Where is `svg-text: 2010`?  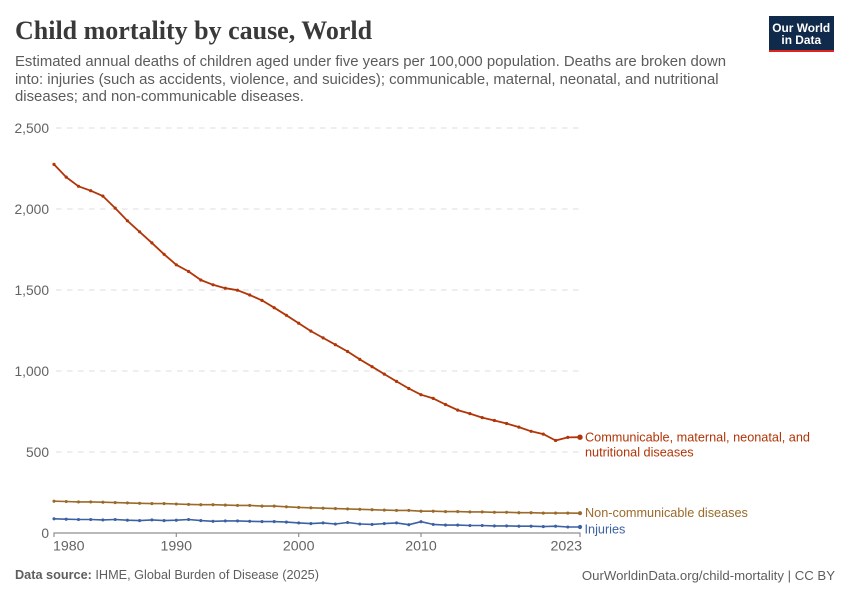
svg-text: 2010 is located at coordinates (421, 547).